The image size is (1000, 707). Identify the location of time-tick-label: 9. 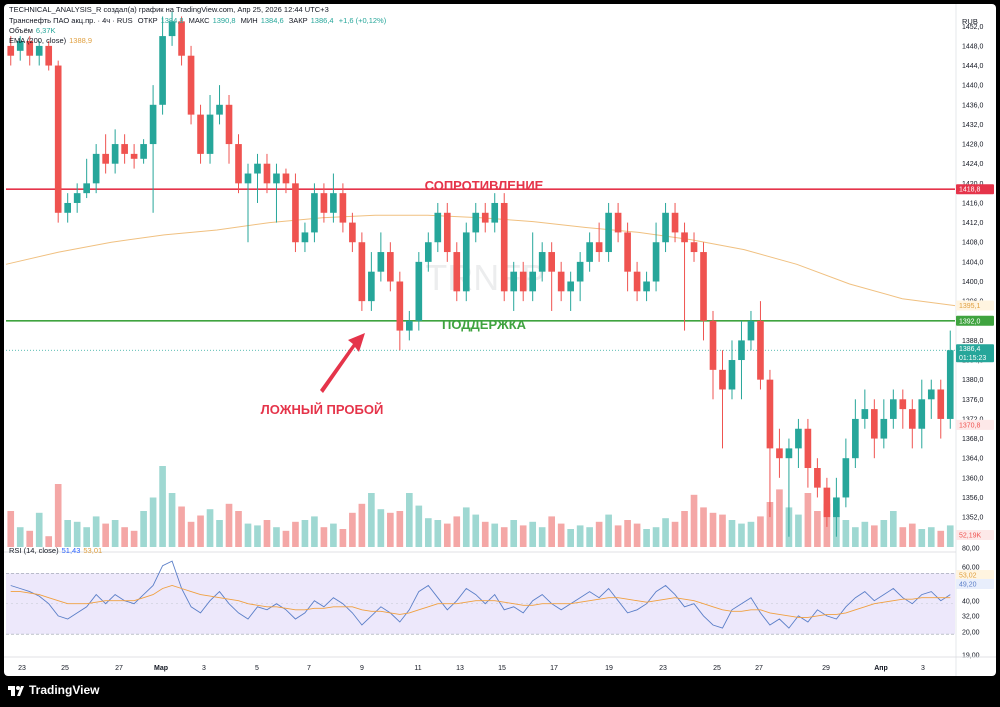
(362, 668).